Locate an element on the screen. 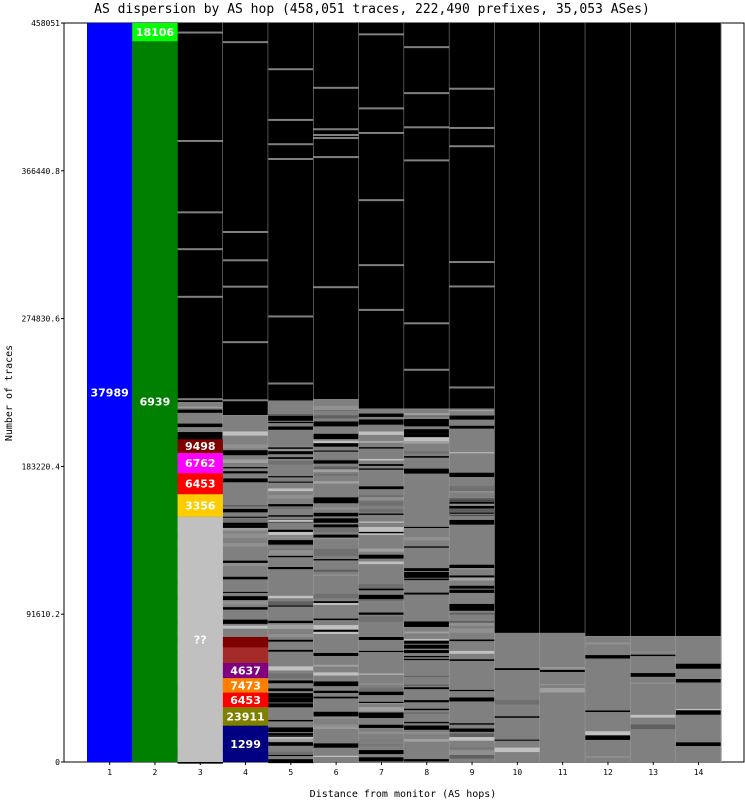 The height and width of the screenshot is (800, 745). hop-10-other is located at coordinates (517, 697).